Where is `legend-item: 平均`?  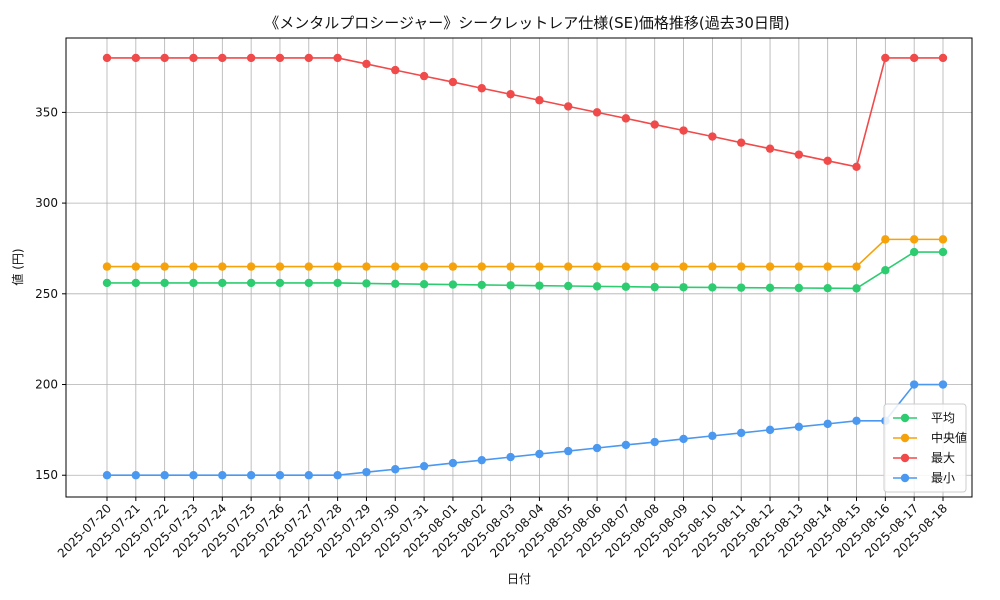
legend-item: 平均 is located at coordinates (924, 418).